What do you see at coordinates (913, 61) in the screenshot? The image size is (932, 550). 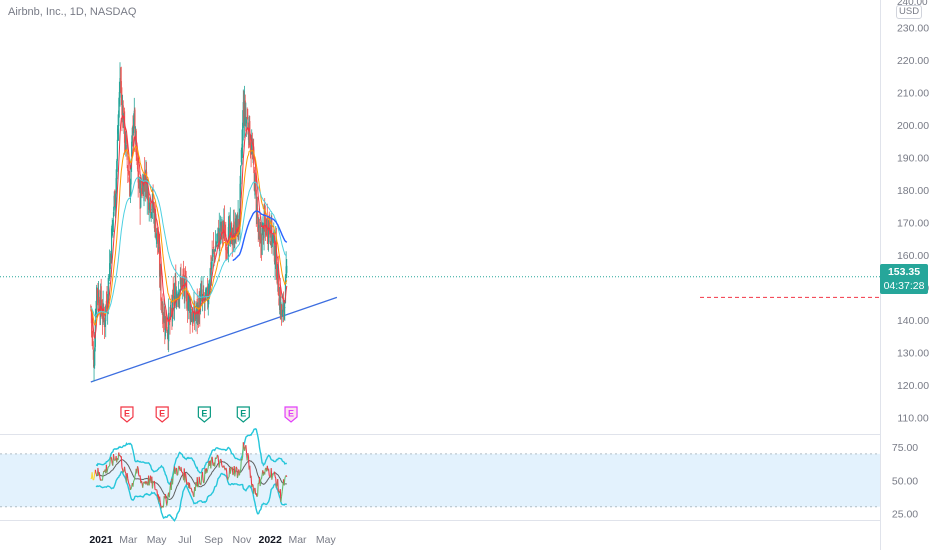 I see `price-tick-label: 220.00` at bounding box center [913, 61].